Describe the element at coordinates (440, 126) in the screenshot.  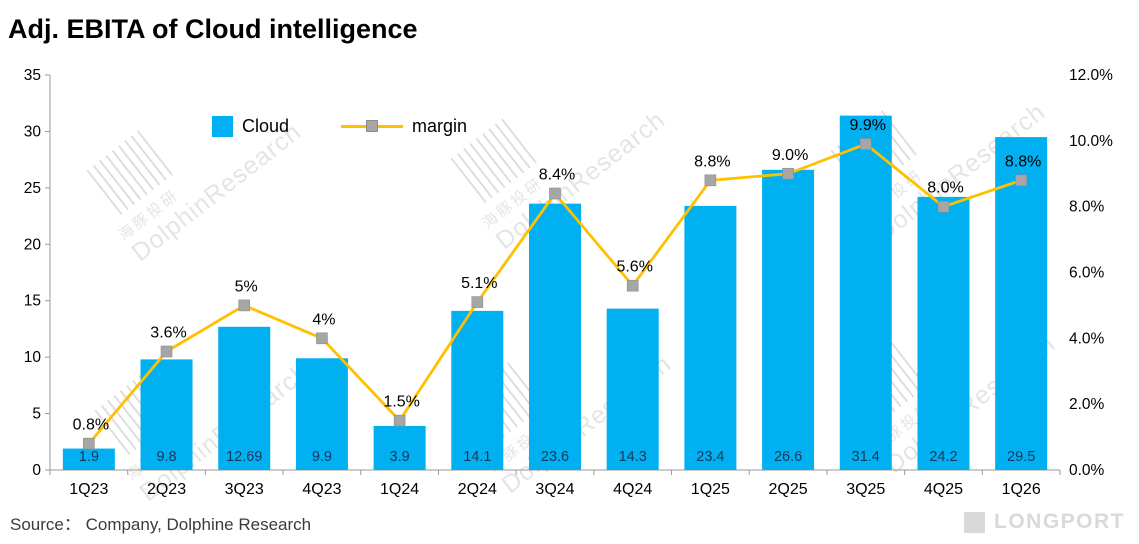
I see `legend-margin-label: margin` at that location.